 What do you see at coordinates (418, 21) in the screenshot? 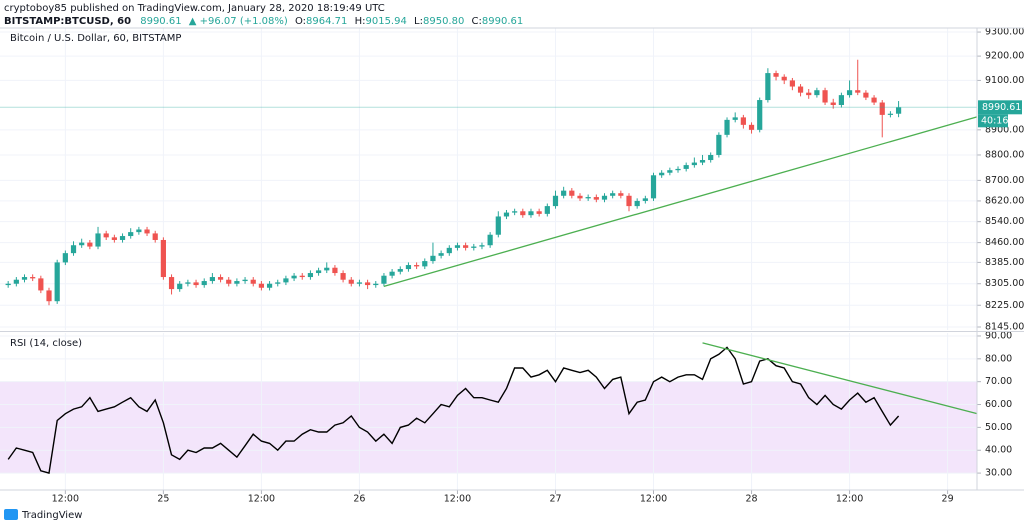
I see `ohlc-label: L:` at bounding box center [418, 21].